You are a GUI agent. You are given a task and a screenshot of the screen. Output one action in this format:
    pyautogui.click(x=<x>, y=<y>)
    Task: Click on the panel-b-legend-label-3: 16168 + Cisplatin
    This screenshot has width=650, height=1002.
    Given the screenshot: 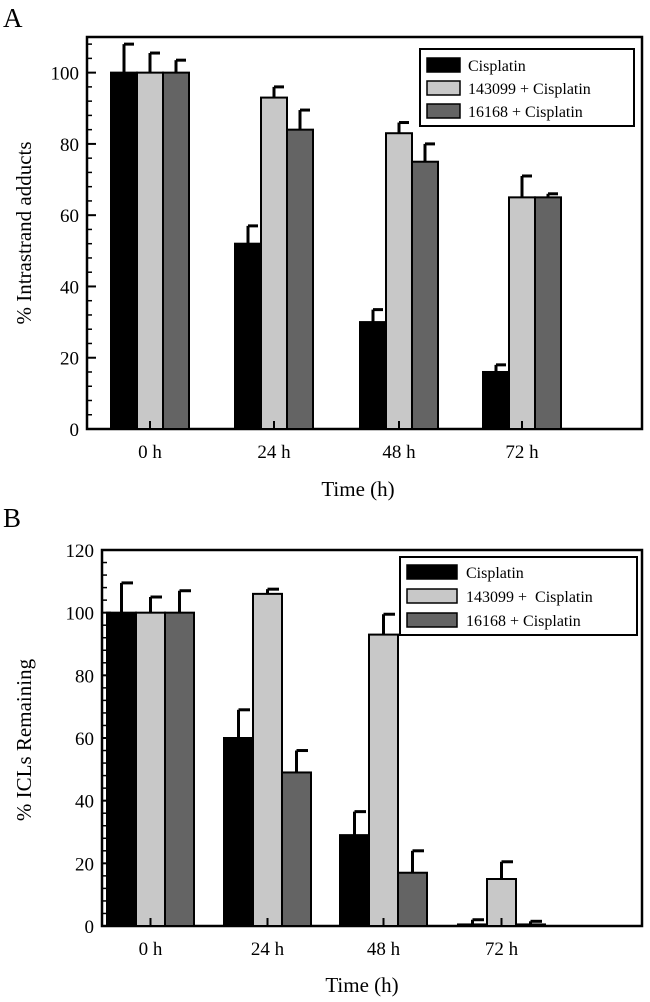 What is the action you would take?
    pyautogui.click(x=523, y=621)
    